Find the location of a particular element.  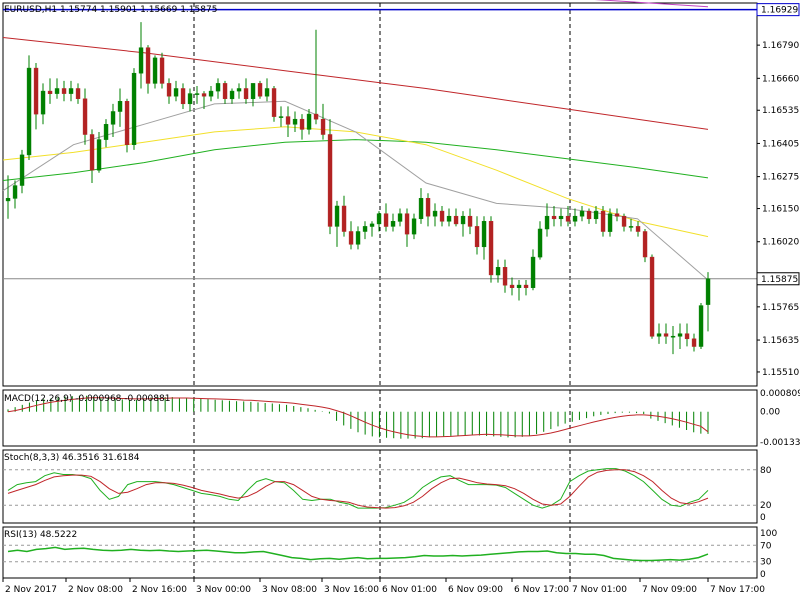

x-tick-label: 3 Nov 00:00 is located at coordinates (223, 590).